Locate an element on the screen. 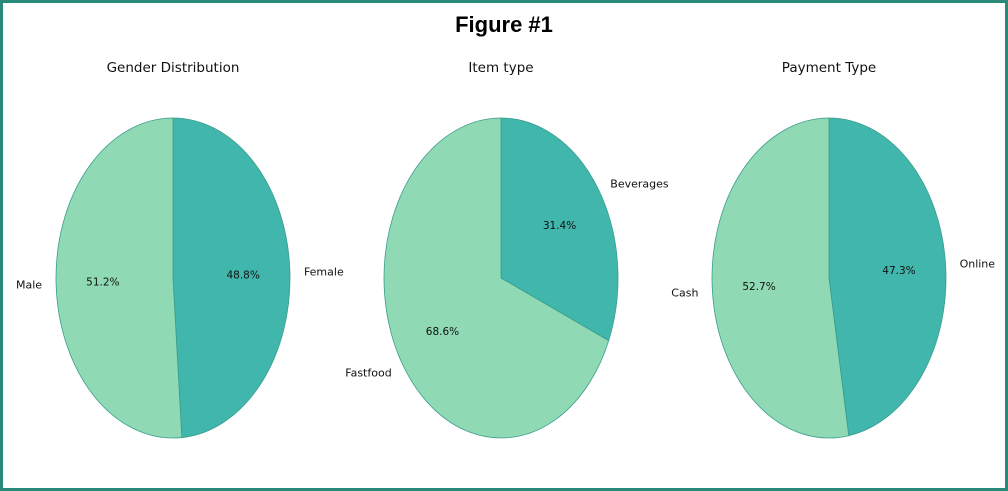  chart-title: Item type is located at coordinates (500, 68).